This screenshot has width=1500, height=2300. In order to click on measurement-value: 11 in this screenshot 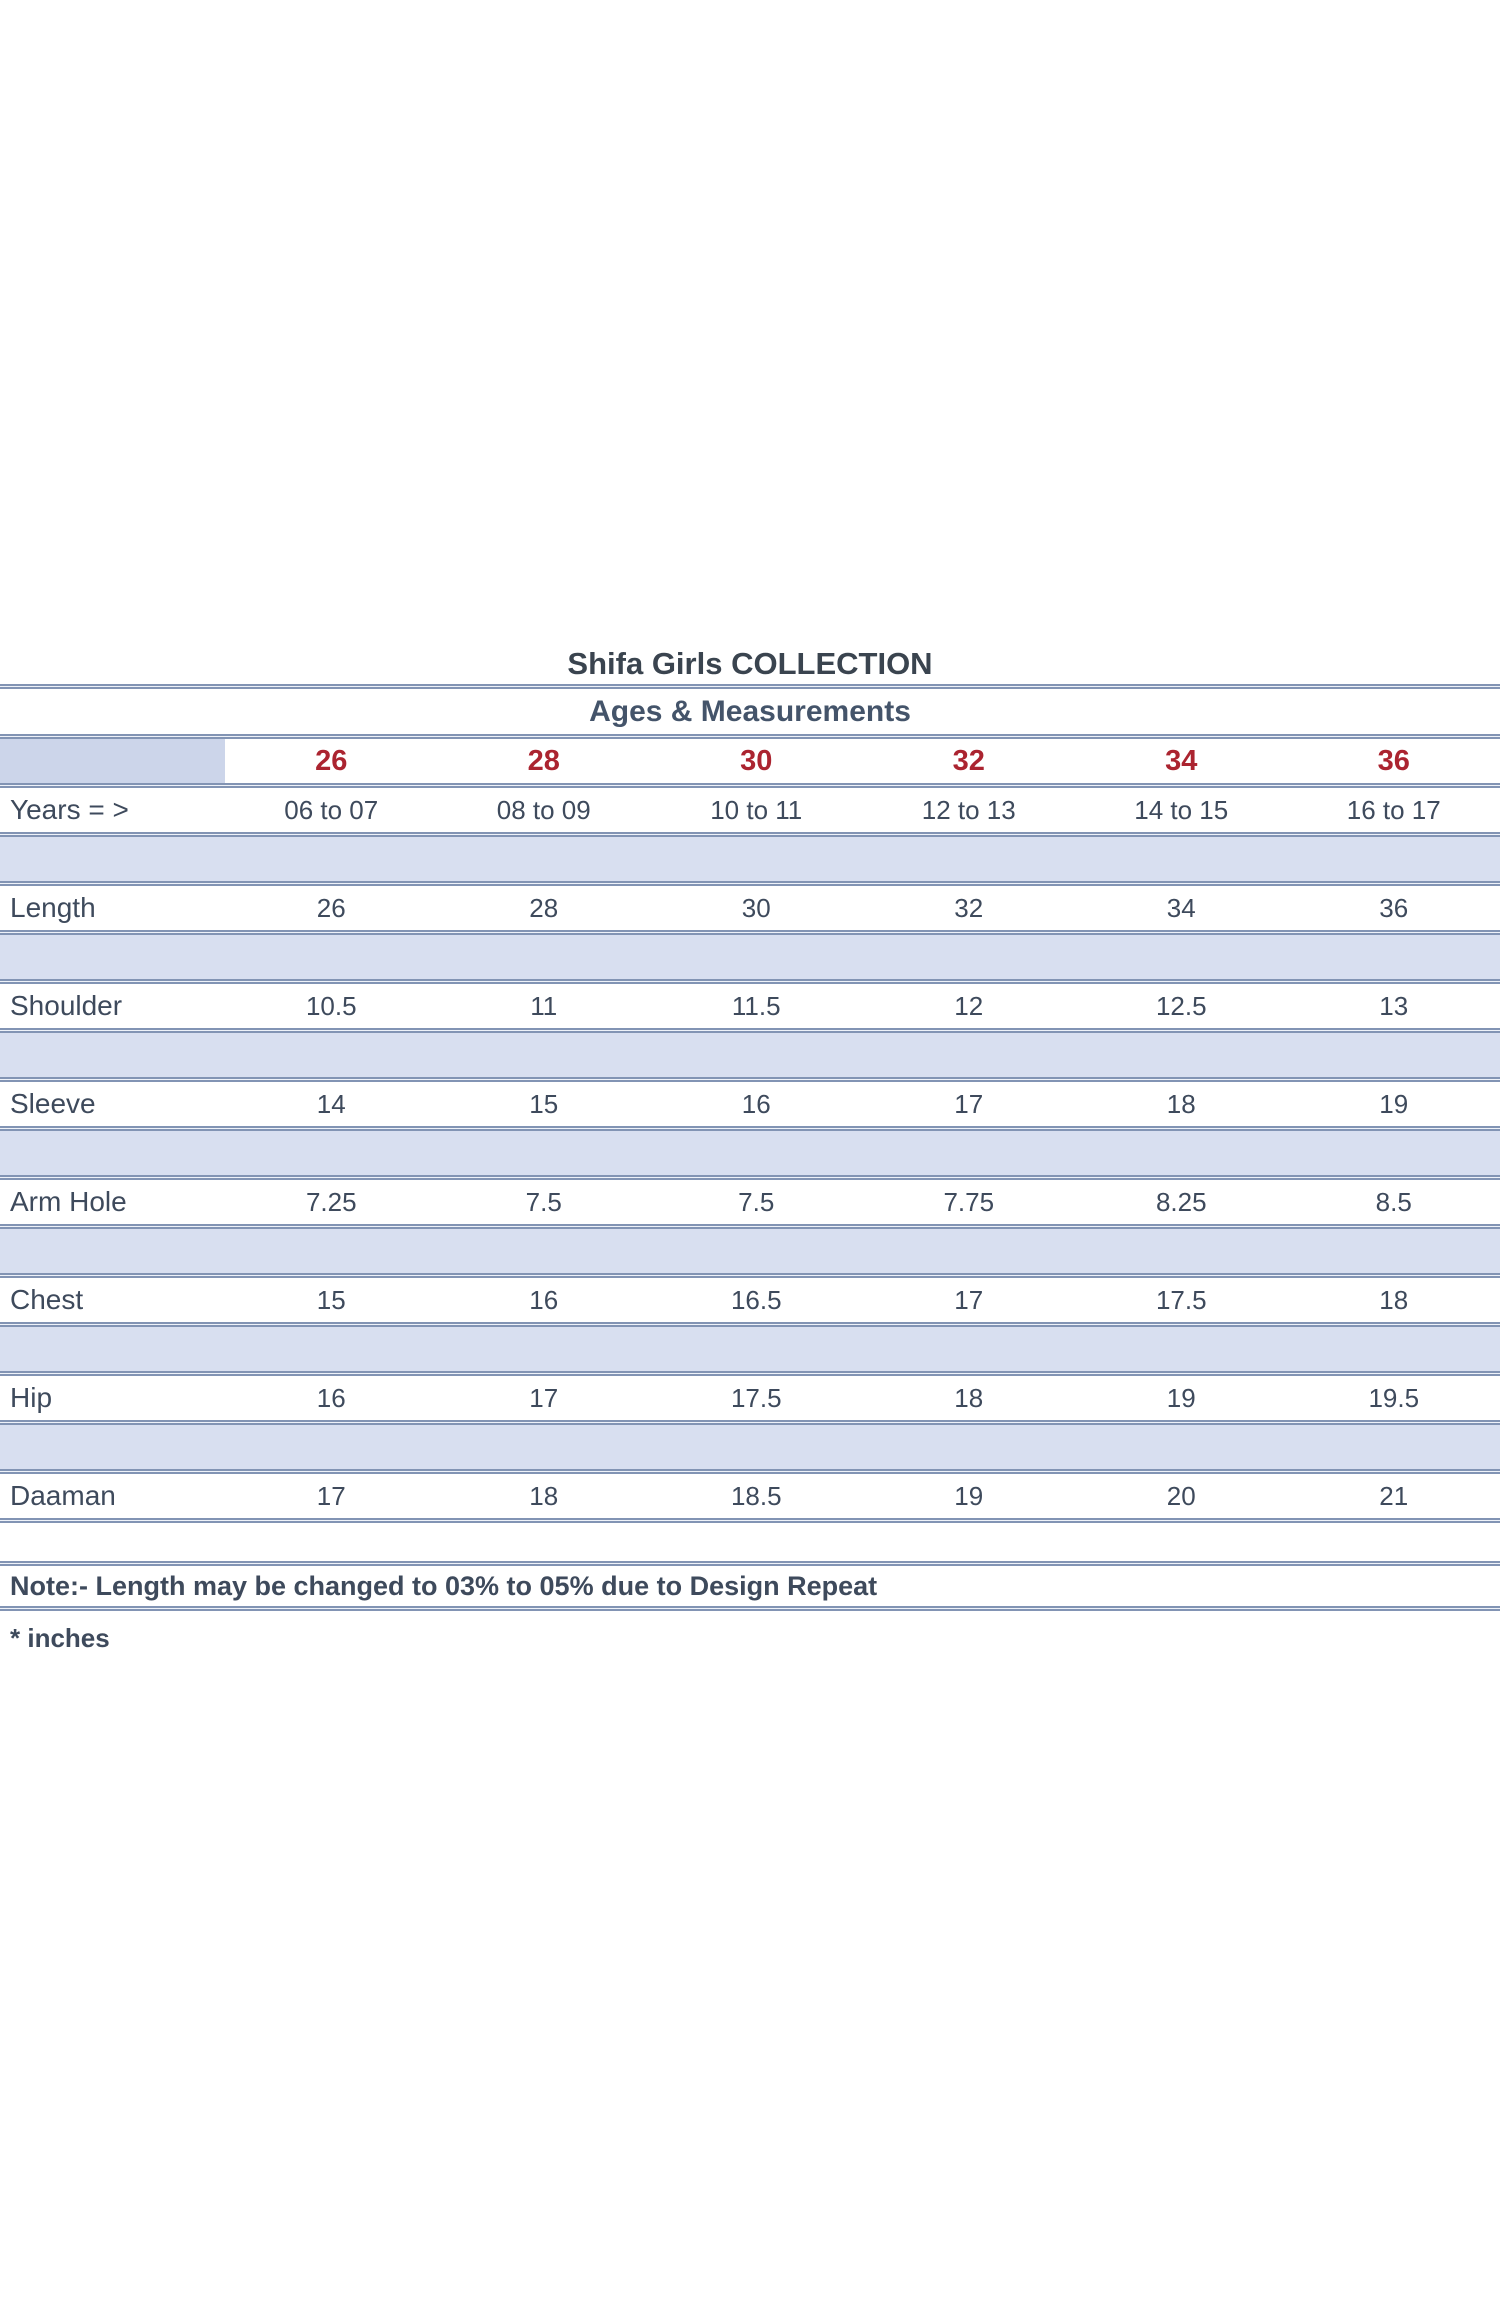, I will do `click(544, 1005)`.